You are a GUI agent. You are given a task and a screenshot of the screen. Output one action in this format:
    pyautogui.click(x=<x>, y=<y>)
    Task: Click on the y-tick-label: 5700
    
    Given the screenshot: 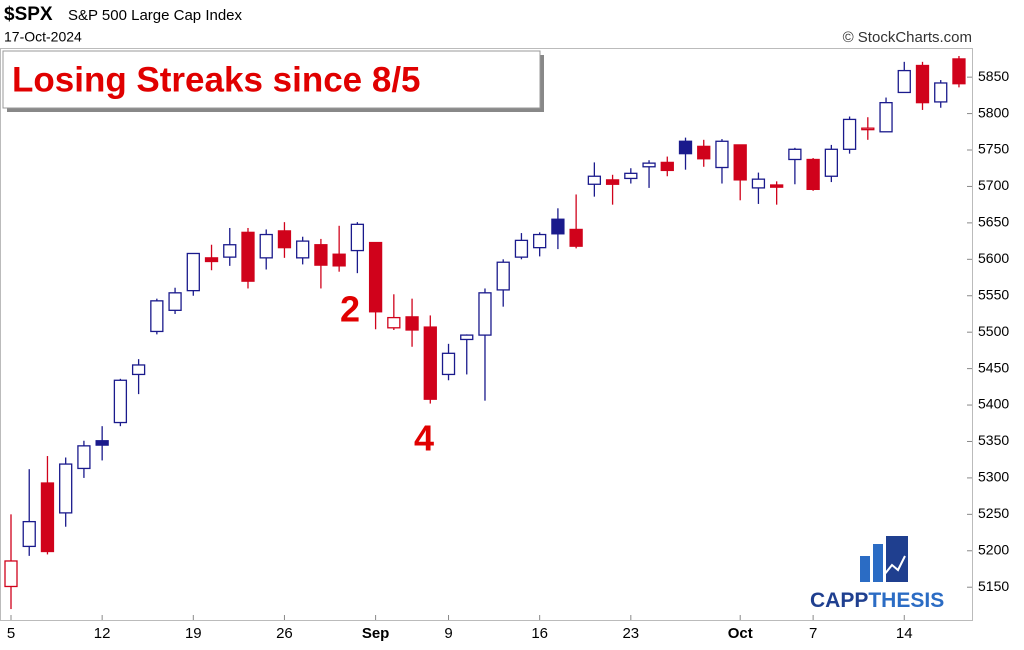 What is the action you would take?
    pyautogui.click(x=993, y=185)
    